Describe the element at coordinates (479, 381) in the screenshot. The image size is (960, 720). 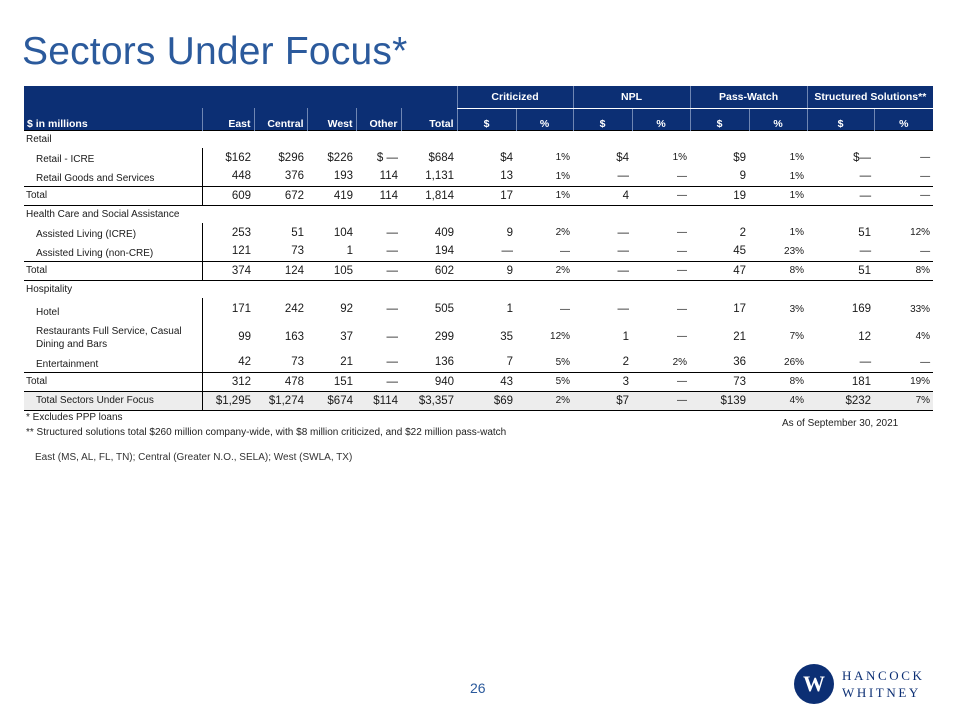
I see `table-row: Total 312 478 151—940 43 5% 3—73 8% 181 19%` at that location.